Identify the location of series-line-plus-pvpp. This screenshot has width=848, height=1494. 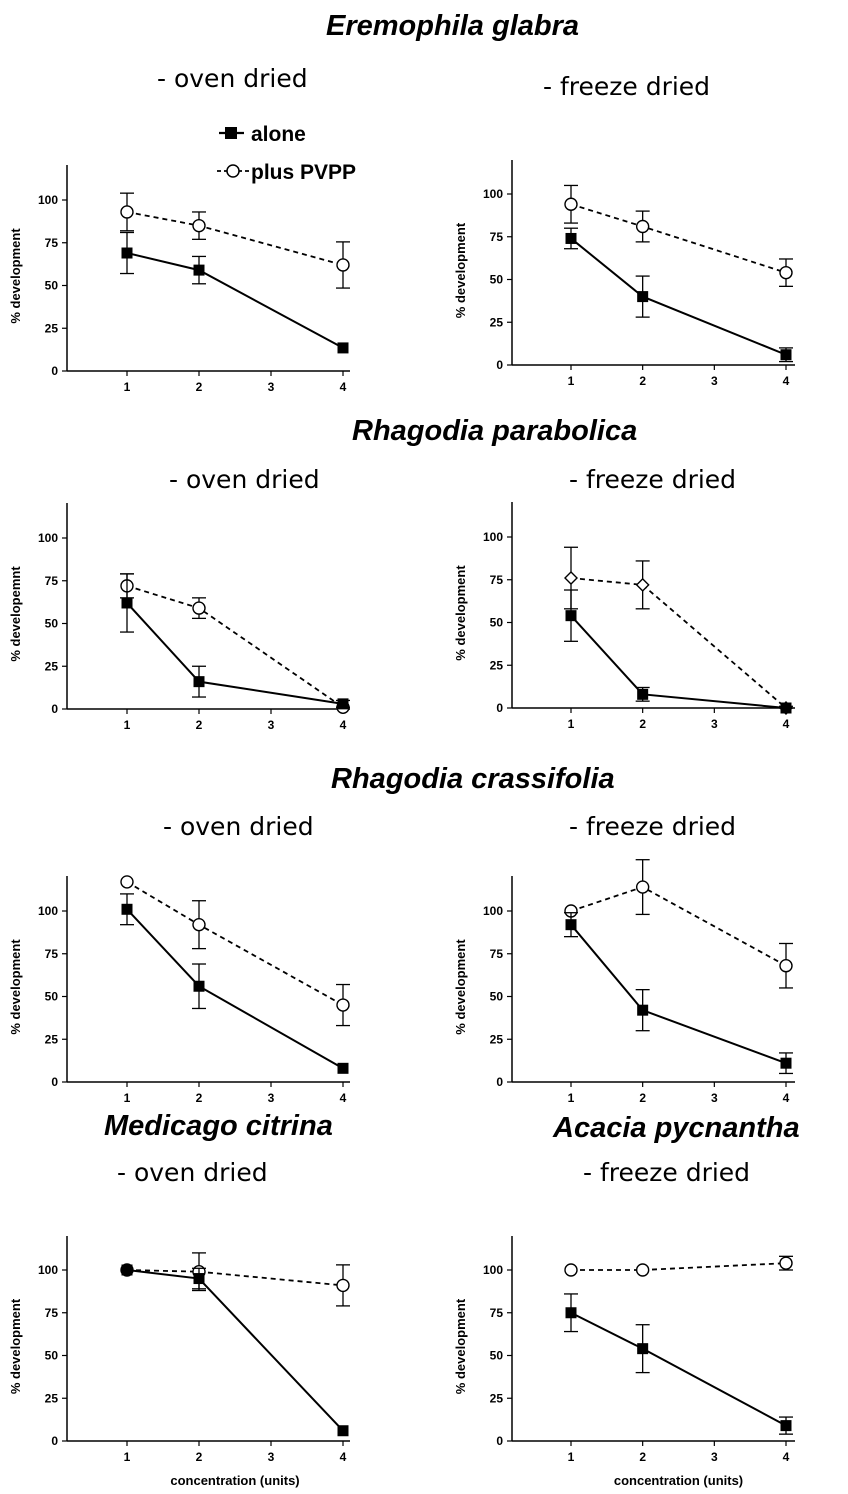
(679, 1266).